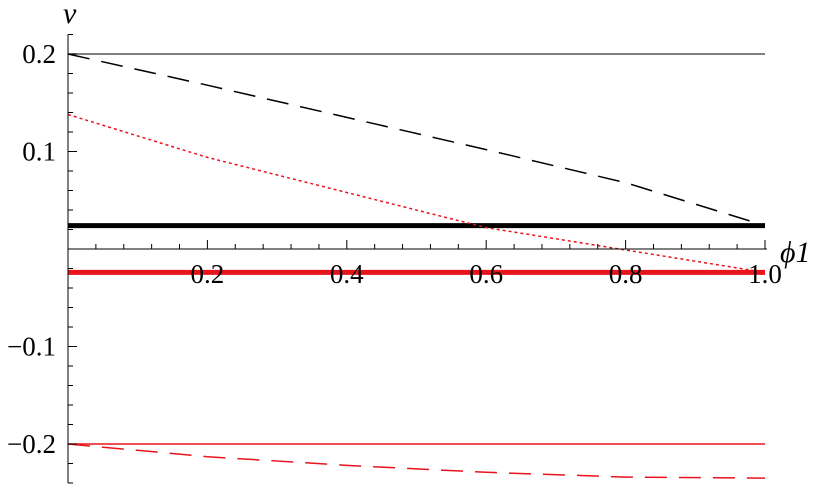 The height and width of the screenshot is (492, 830). Describe the element at coordinates (39, 54) in the screenshot. I see `y-tick-label: 0.2` at that location.